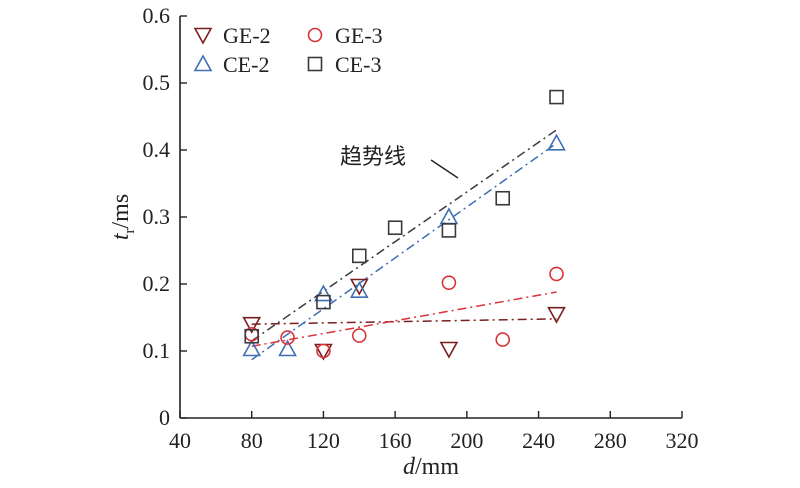  Describe the element at coordinates (246, 64) in the screenshot. I see `legend-label: CE-2` at that location.